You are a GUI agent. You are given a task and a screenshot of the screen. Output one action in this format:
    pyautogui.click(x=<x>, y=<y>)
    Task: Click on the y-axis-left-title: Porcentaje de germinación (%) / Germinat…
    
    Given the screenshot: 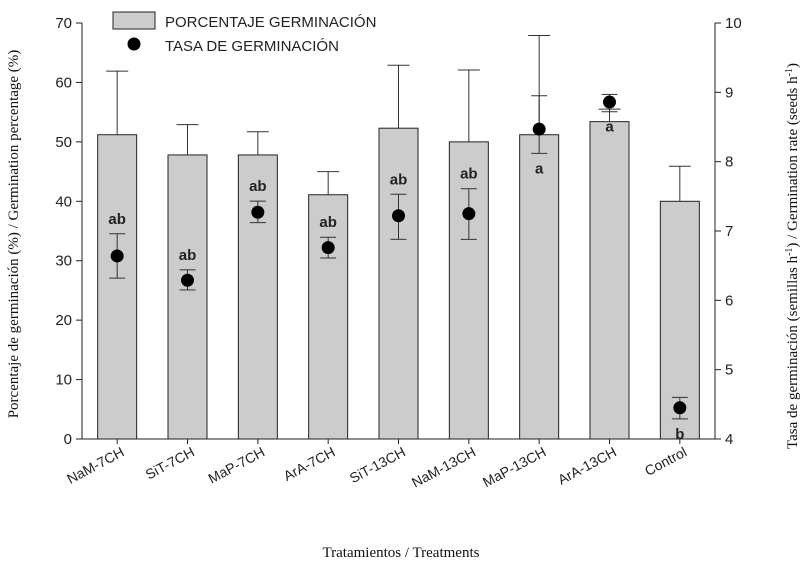 What is the action you would take?
    pyautogui.click(x=14, y=234)
    